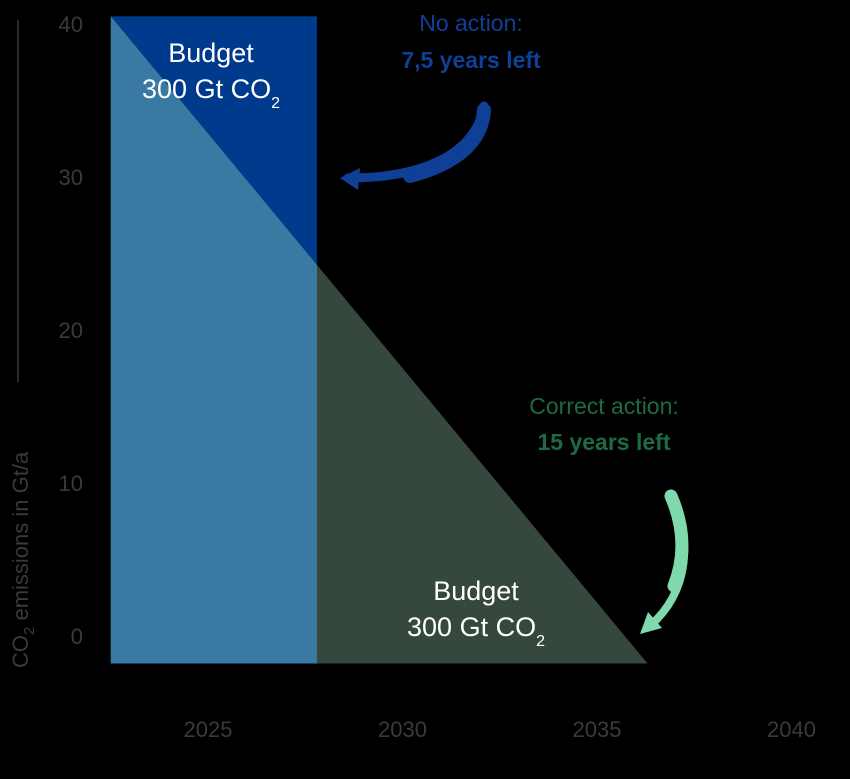  What do you see at coordinates (71, 483) in the screenshot?
I see `y-tick-label: 10` at bounding box center [71, 483].